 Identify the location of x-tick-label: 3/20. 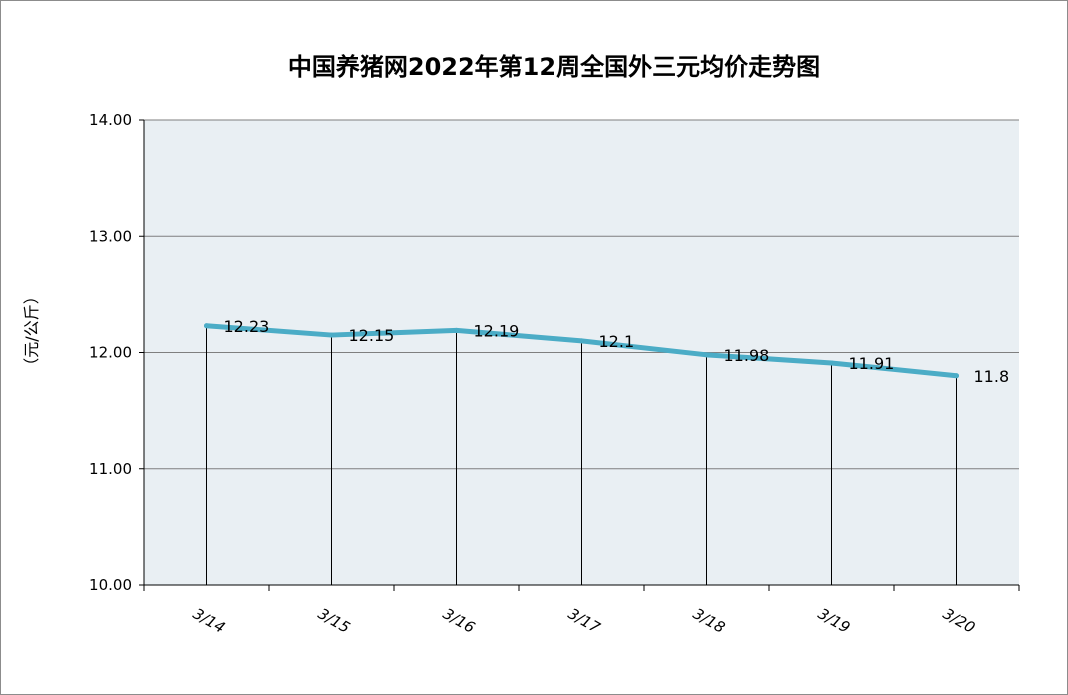
(959, 620).